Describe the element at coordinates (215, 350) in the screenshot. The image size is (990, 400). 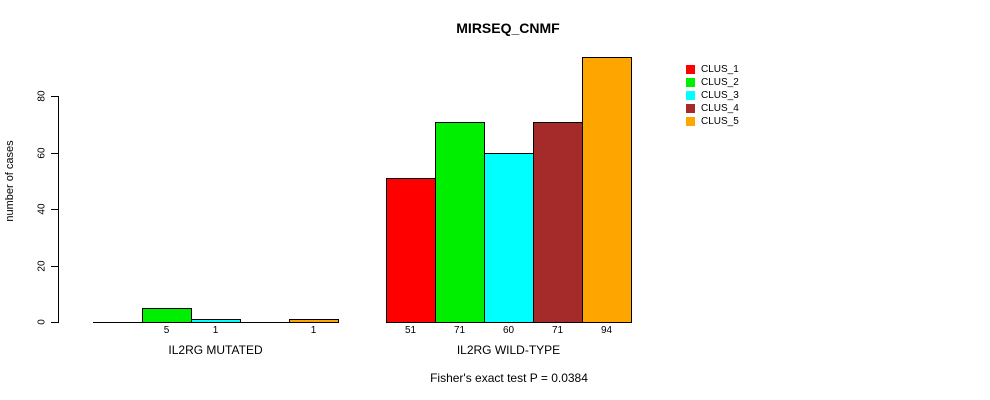
I see `category-label: IL2RG MUTATED` at that location.